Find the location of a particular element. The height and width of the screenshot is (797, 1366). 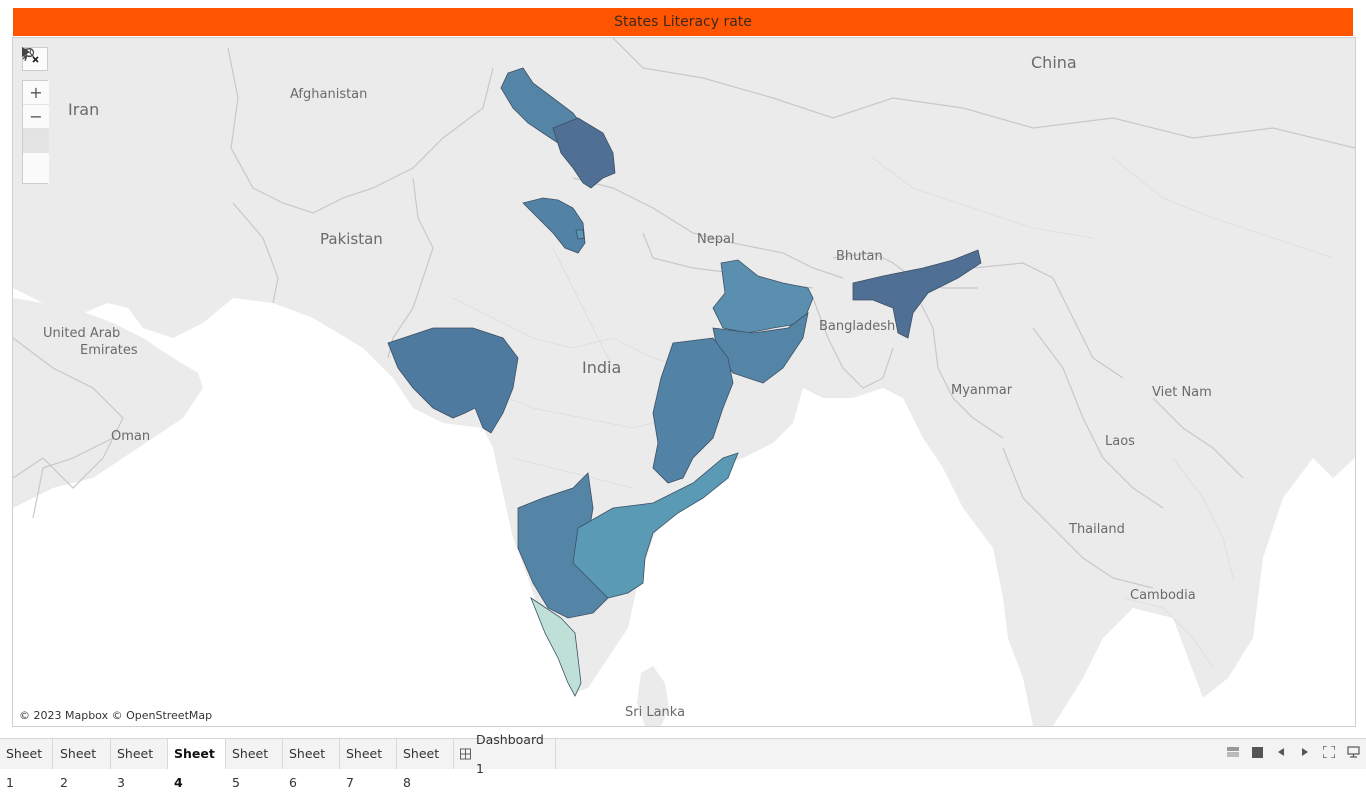

state-chhattisgarh is located at coordinates (693, 410).